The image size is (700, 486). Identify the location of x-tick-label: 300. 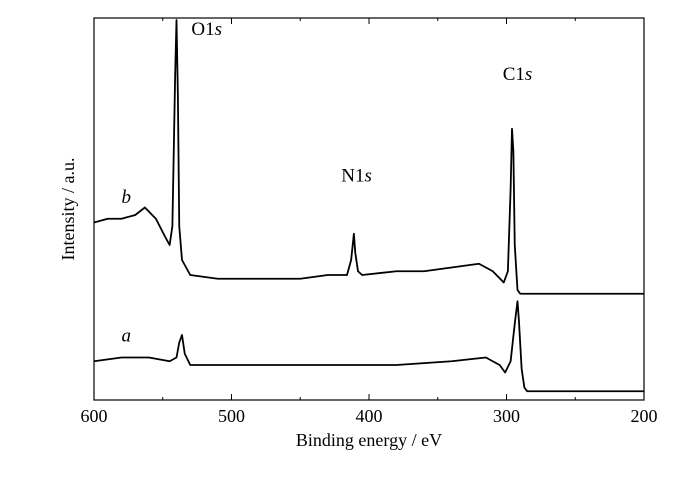
(506, 416).